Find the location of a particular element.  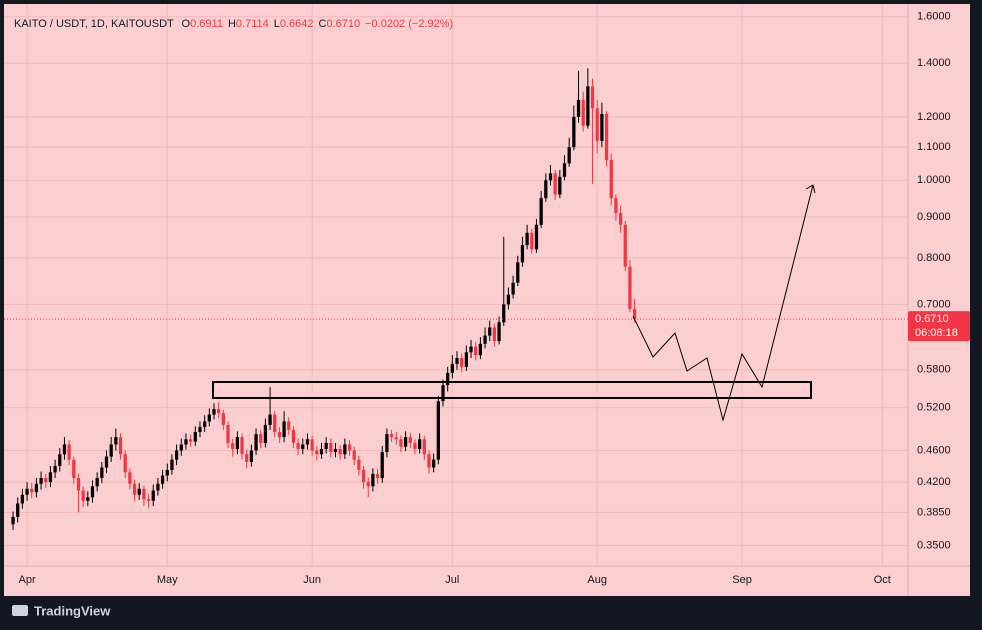

y-tick-label: 0.7000 is located at coordinates (934, 304).